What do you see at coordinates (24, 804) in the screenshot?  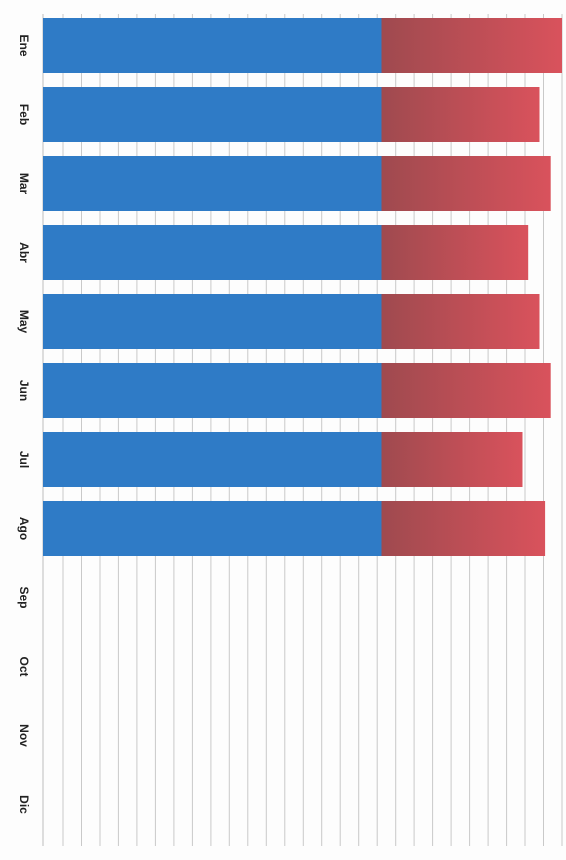 I see `category-label: Dic` at bounding box center [24, 804].